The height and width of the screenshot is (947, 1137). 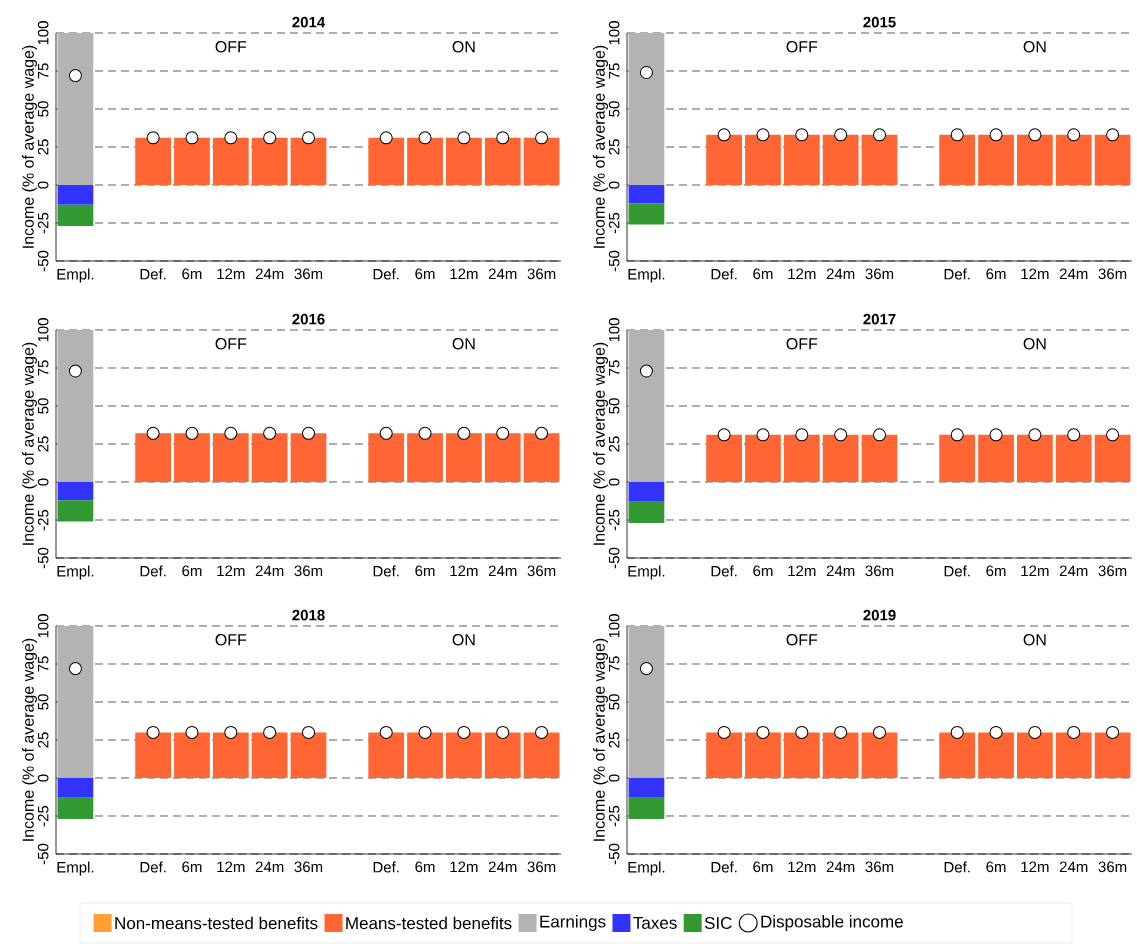 What do you see at coordinates (573, 923) in the screenshot?
I see `legend-label: Earnings` at bounding box center [573, 923].